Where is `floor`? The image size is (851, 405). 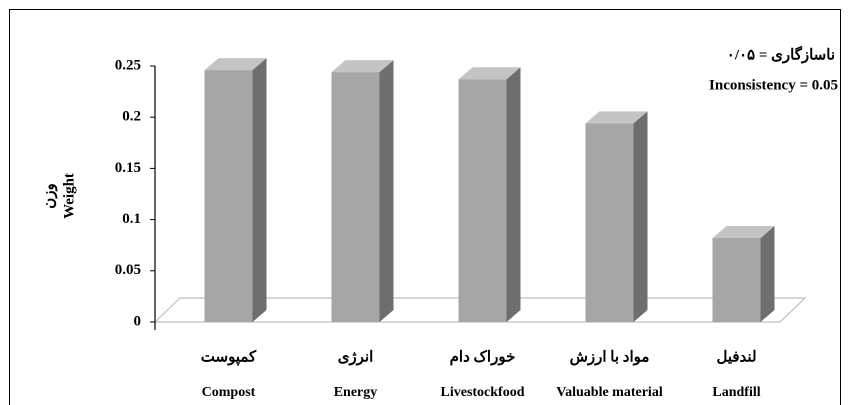 floor is located at coordinates (480, 310).